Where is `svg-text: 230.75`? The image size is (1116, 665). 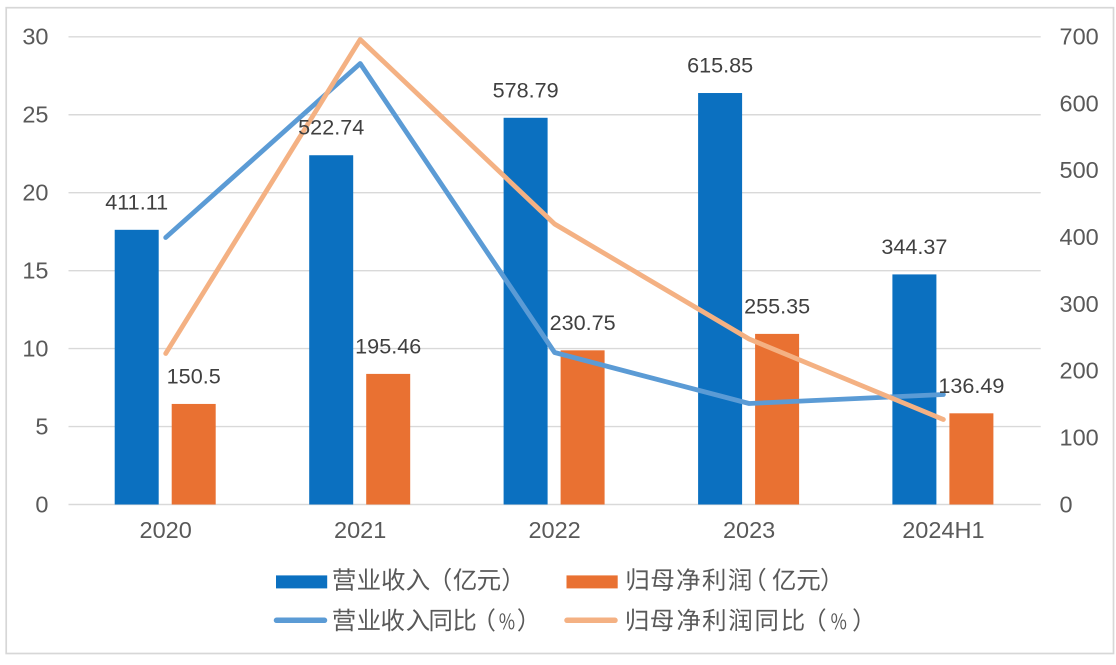
svg-text: 230.75 is located at coordinates (583, 322).